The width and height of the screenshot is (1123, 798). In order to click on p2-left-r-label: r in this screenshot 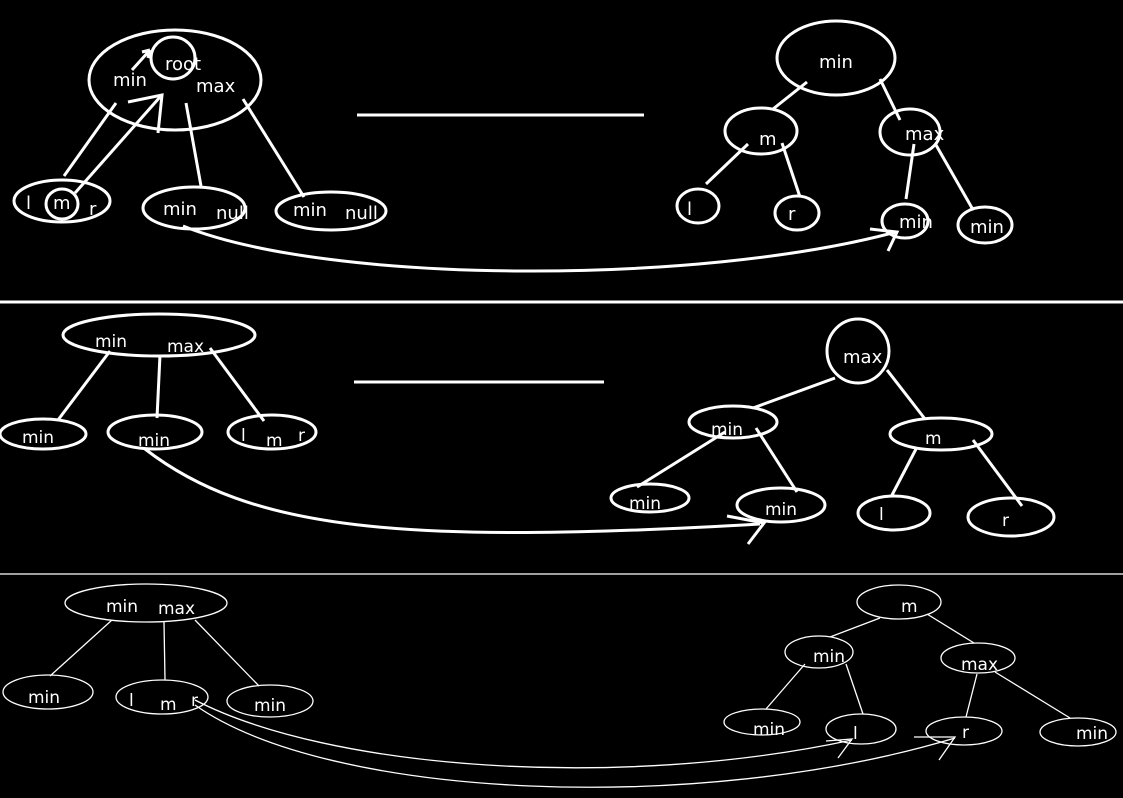, I will do `click(301, 436)`.